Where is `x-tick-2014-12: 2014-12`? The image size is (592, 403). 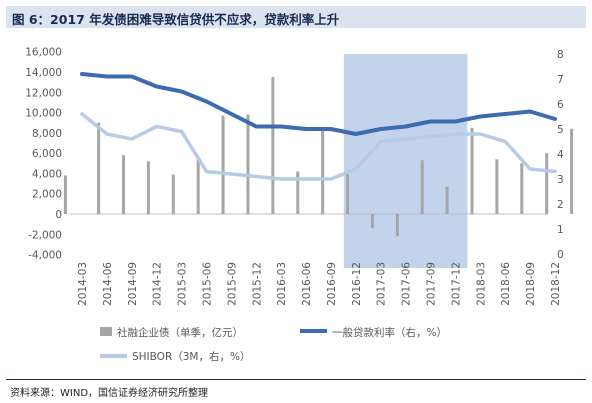 x-tick-2014-12: 2014-12 is located at coordinates (158, 284).